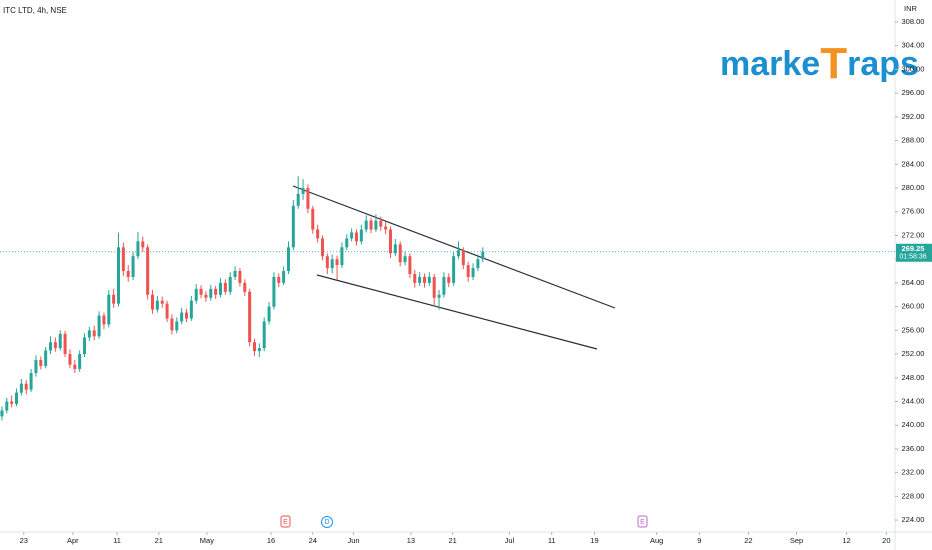 This screenshot has height=550, width=932. I want to click on y-tick-label: 252.00, so click(913, 353).